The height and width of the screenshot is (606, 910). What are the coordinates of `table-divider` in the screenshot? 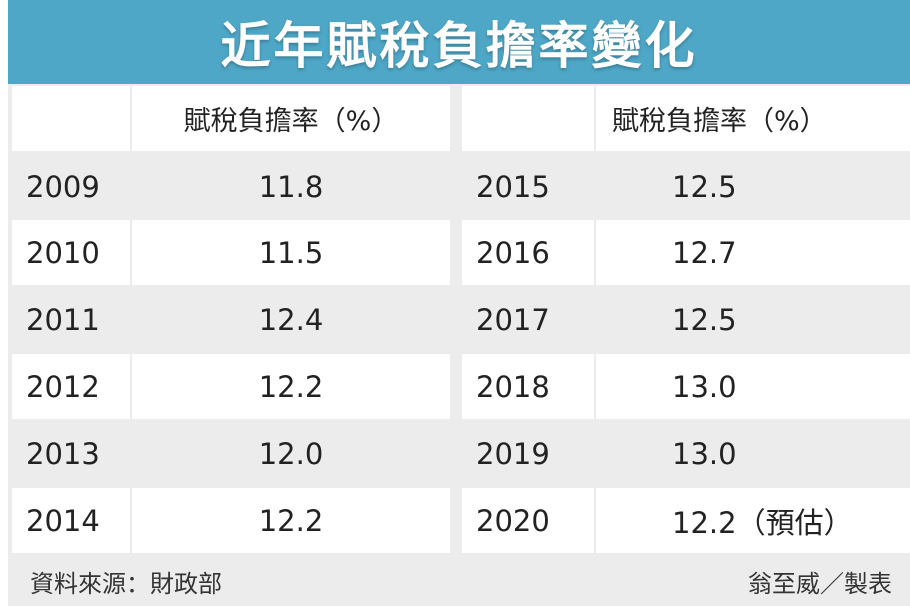 It's located at (456, 319).